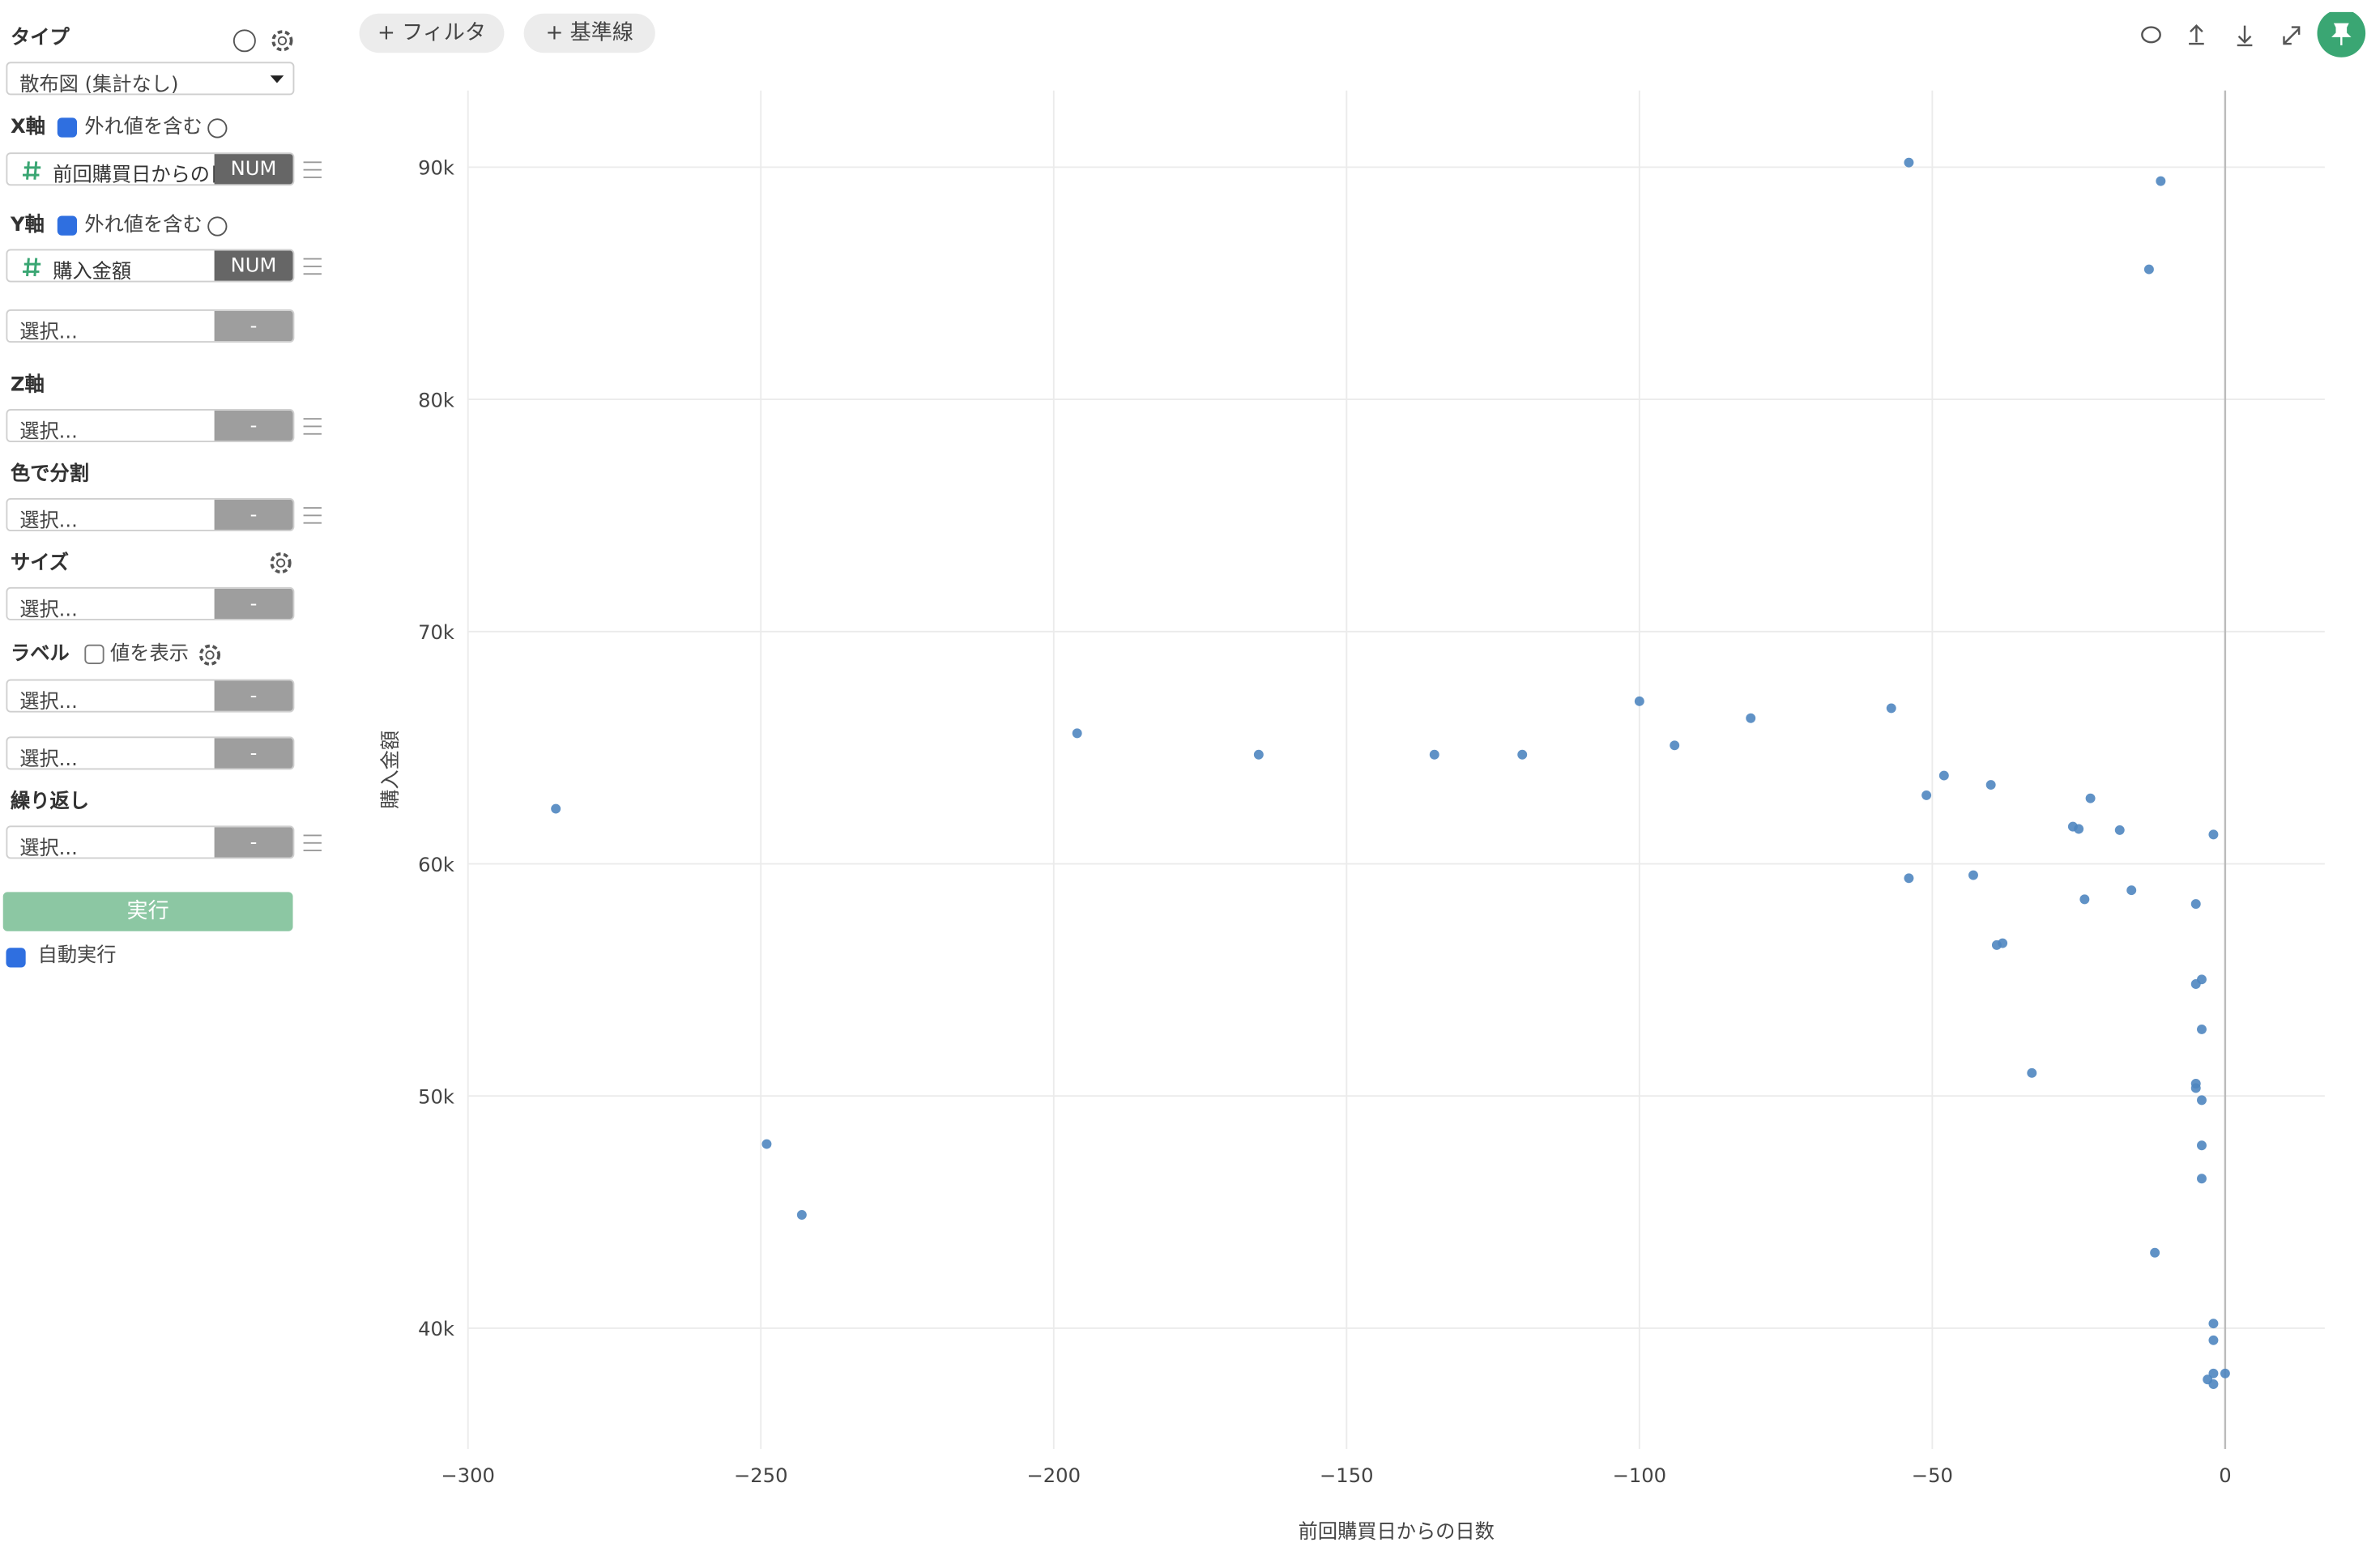 Image resolution: width=2367 pixels, height=1568 pixels. What do you see at coordinates (2292, 35) in the screenshot?
I see `expand-icon` at bounding box center [2292, 35].